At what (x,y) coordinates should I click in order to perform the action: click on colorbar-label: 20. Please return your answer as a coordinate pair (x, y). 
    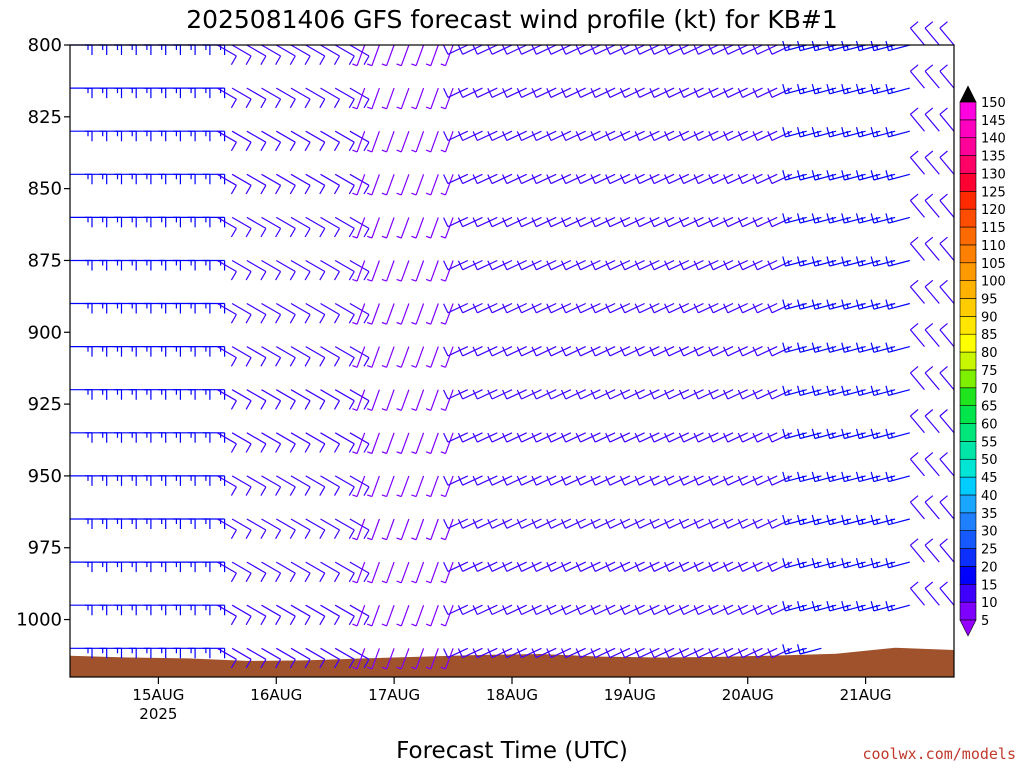
    Looking at the image, I should click on (989, 567).